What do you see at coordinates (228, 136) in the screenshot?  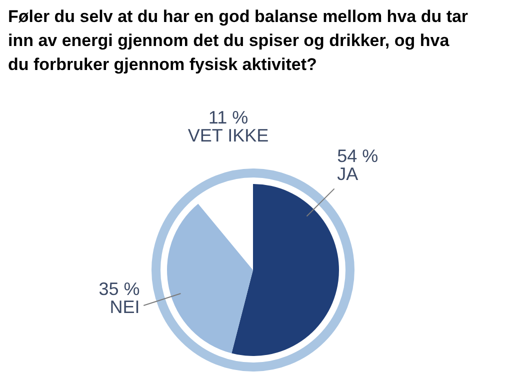 I see `slice-label: VET IKKE` at bounding box center [228, 136].